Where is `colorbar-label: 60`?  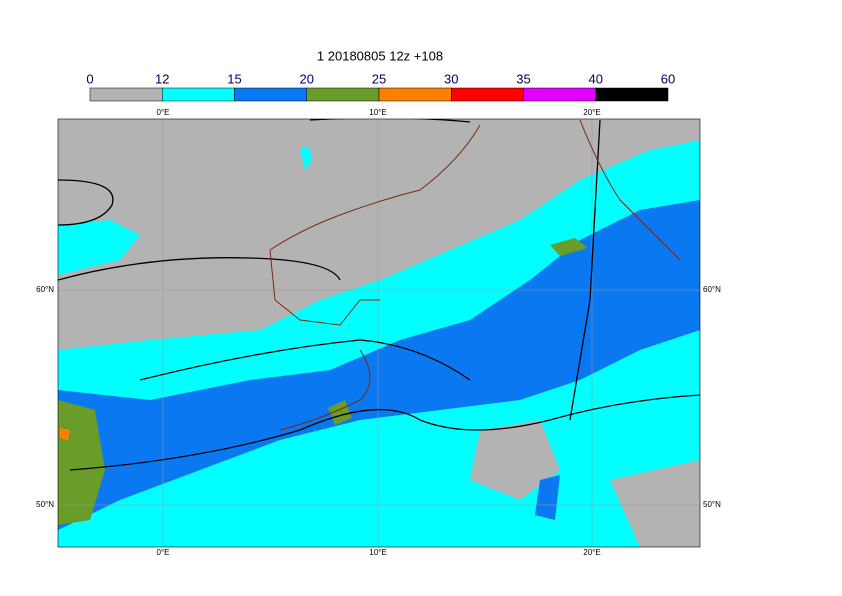
colorbar-label: 60 is located at coordinates (668, 78).